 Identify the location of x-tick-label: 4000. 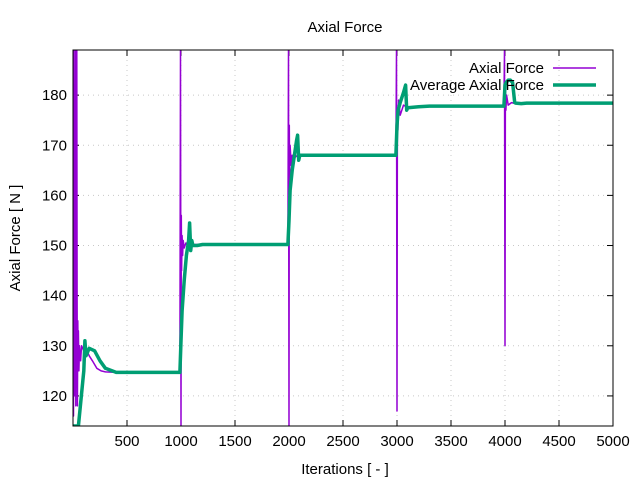
(504, 441).